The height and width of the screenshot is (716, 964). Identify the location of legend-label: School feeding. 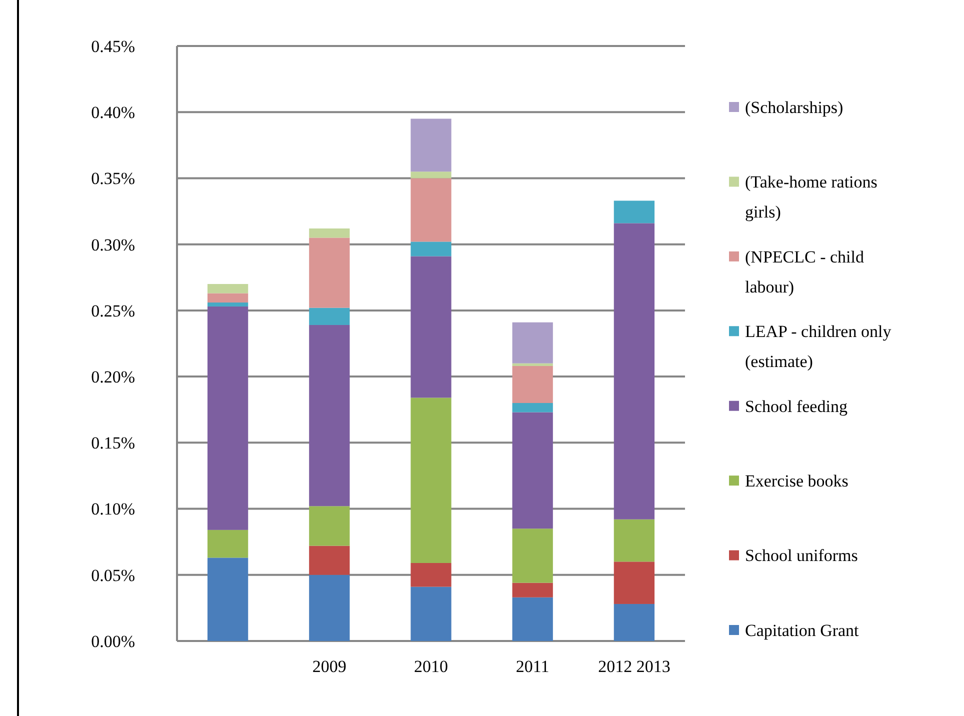
(796, 406).